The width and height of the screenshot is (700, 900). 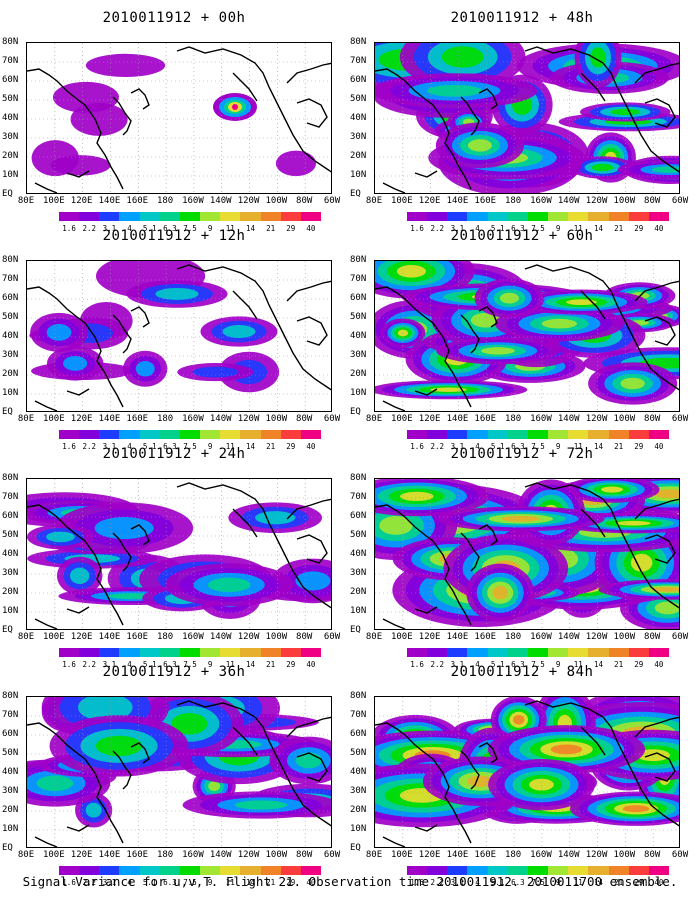 What do you see at coordinates (355, 194) in the screenshot?
I see `lat-tick-label: EQ` at bounding box center [355, 194].